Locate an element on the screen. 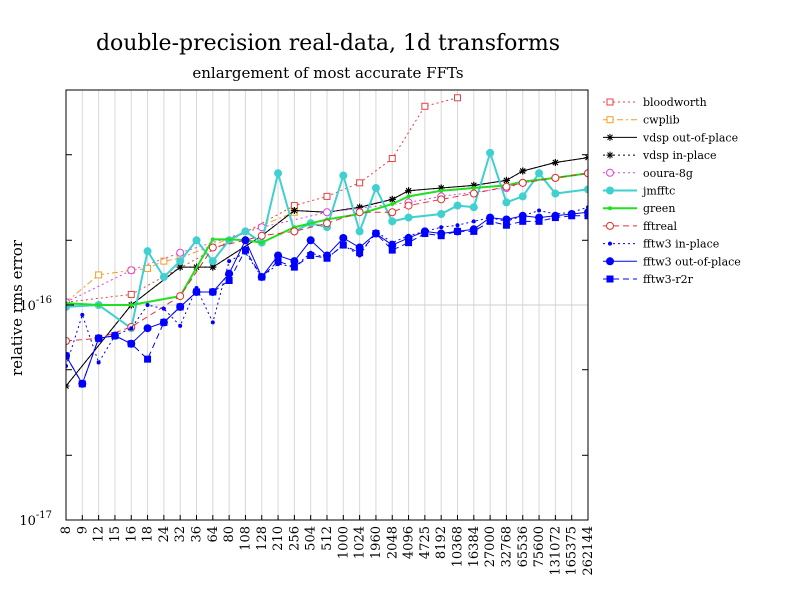 This screenshot has width=792, height=612. x-tick-label: 131072 is located at coordinates (555, 551).